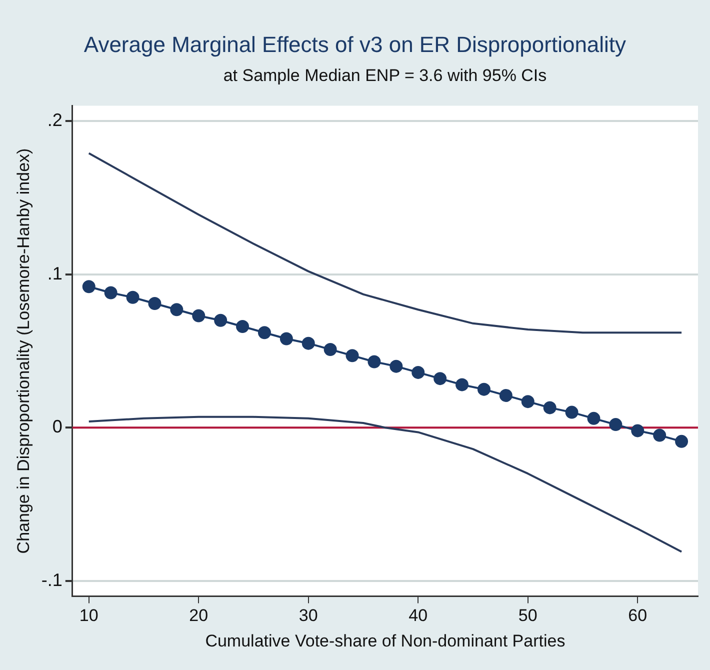 The width and height of the screenshot is (710, 670). I want to click on x-tick-label: 20, so click(198, 616).